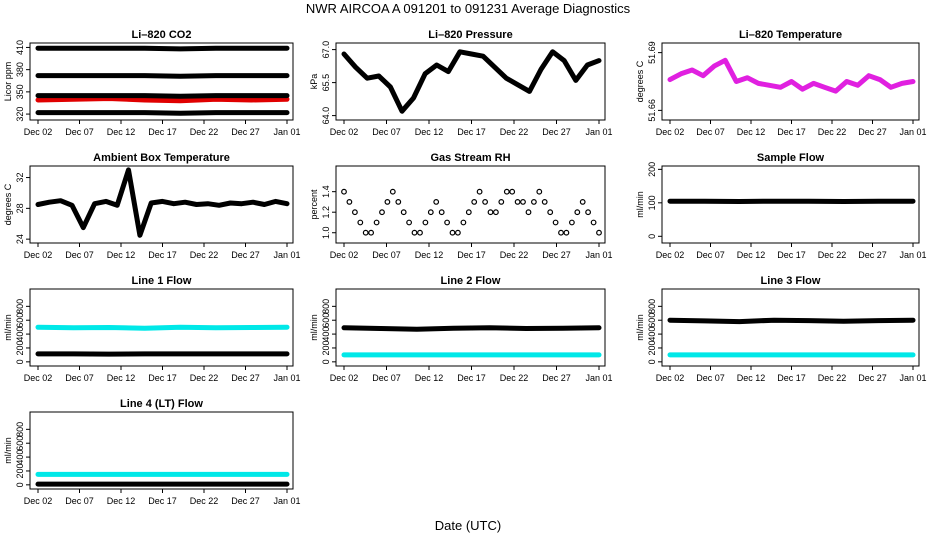  What do you see at coordinates (20, 69) in the screenshot?
I see `y-tick-label: 380` at bounding box center [20, 69].